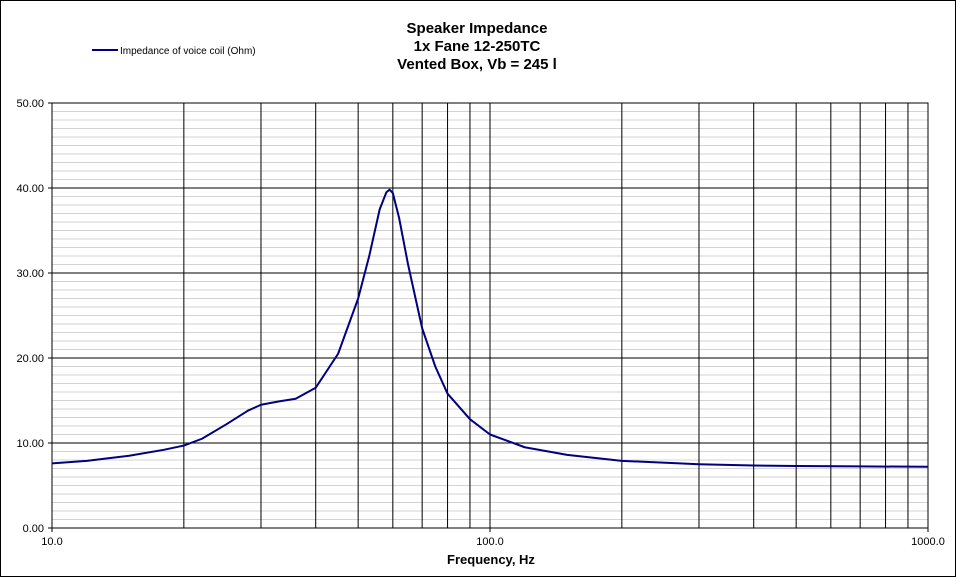 The height and width of the screenshot is (577, 956). Describe the element at coordinates (30, 274) in the screenshot. I see `y-tick-label: 30.00` at that location.